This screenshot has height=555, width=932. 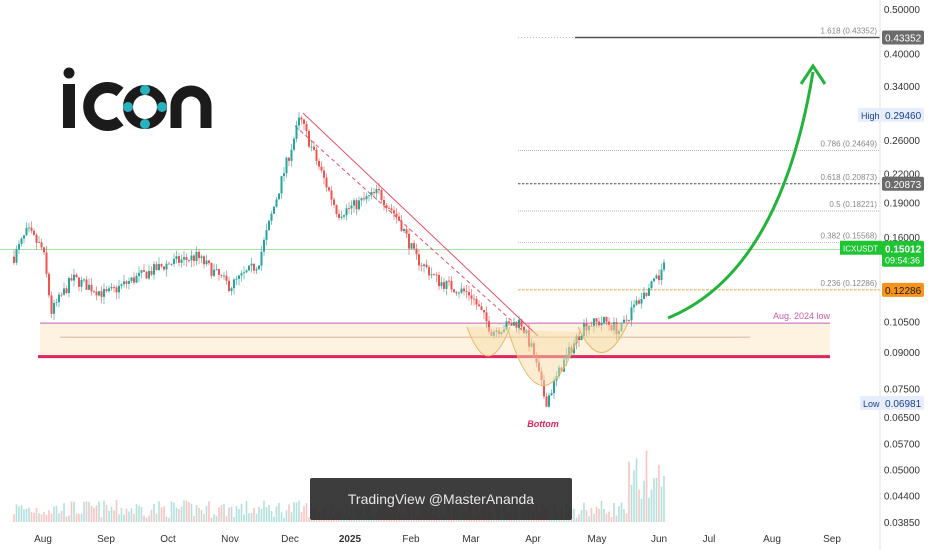 I want to click on low-price-label: 0.06981, so click(x=903, y=404).